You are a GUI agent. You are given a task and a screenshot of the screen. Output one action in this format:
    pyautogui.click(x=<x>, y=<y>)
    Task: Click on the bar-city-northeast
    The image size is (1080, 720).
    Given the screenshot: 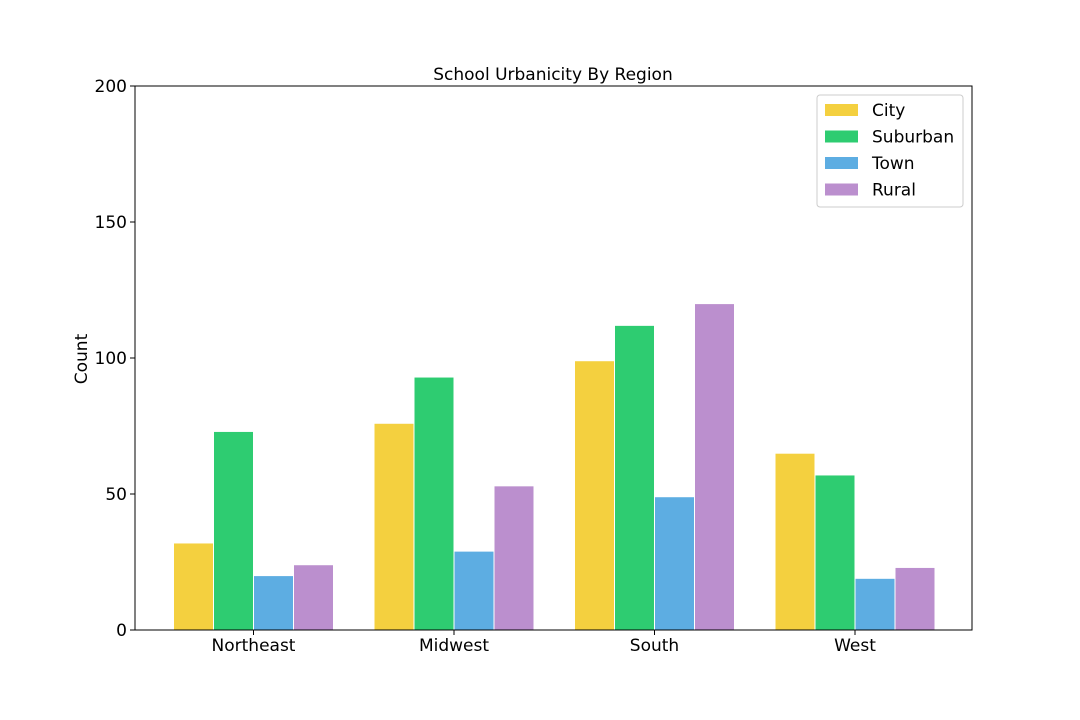 What is the action you would take?
    pyautogui.click(x=193, y=586)
    